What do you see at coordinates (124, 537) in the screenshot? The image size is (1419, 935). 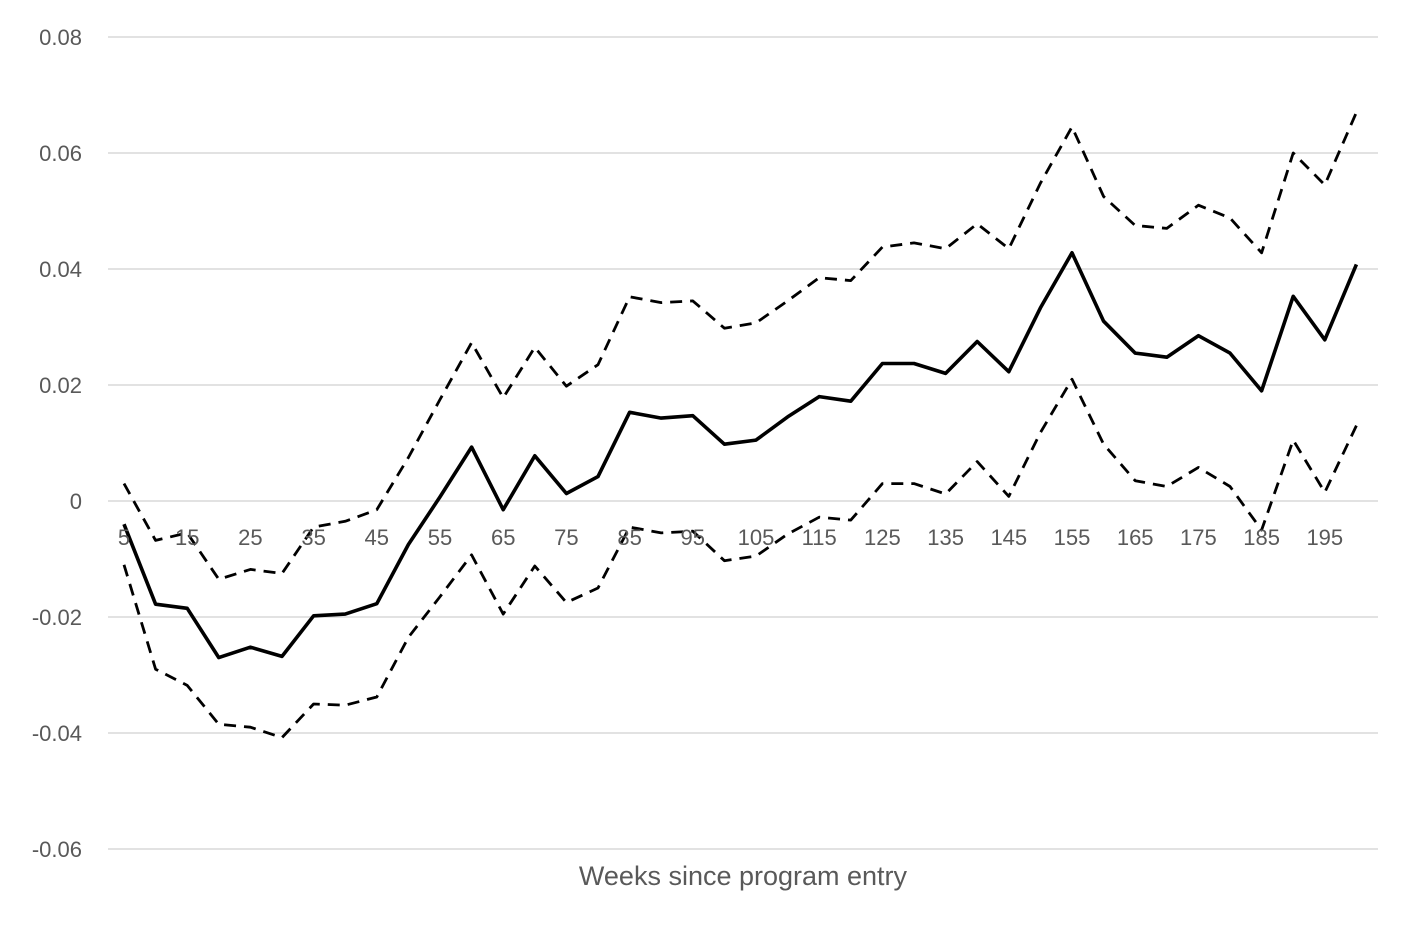 I see `x-tick-label: 5` at bounding box center [124, 537].